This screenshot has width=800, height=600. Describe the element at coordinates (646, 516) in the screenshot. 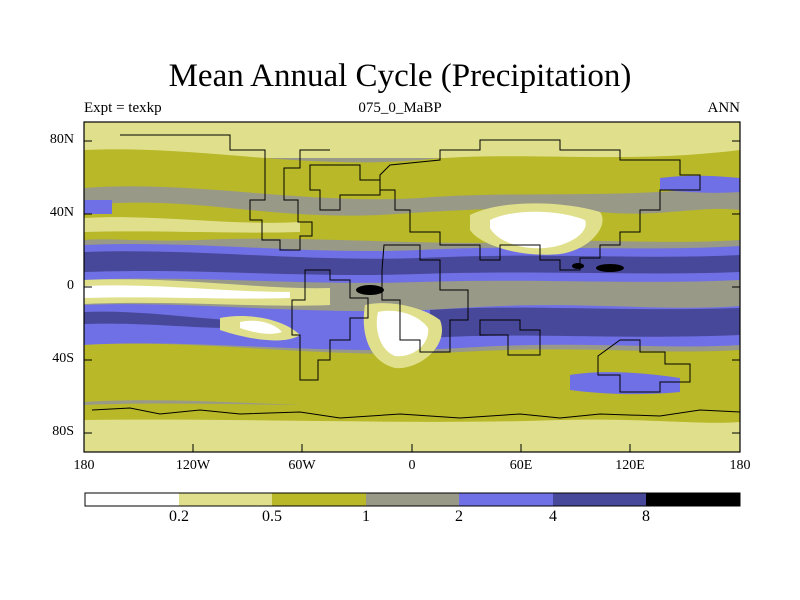

I see `colorbar-label-6: 8` at that location.